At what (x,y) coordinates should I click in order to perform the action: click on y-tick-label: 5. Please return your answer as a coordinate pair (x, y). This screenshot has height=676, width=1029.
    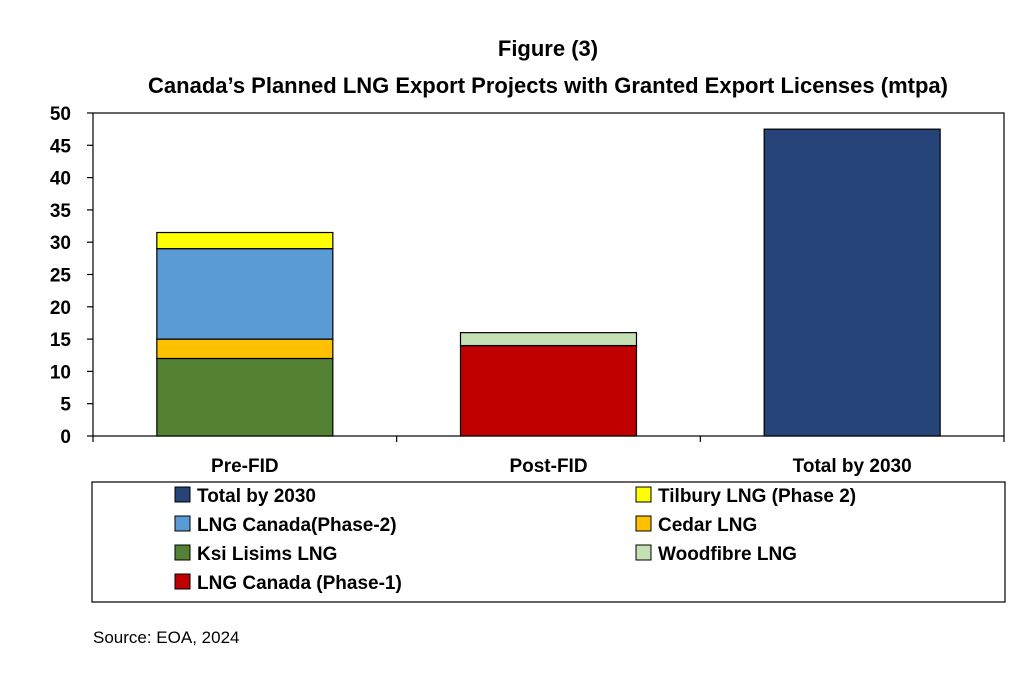
    Looking at the image, I should click on (65, 405).